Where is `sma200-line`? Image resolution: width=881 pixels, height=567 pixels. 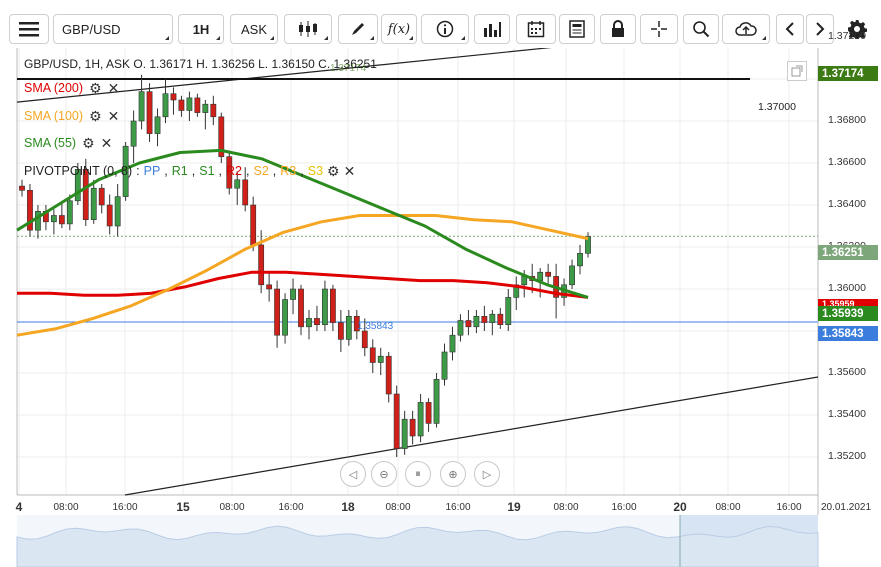 sma200-line is located at coordinates (303, 284).